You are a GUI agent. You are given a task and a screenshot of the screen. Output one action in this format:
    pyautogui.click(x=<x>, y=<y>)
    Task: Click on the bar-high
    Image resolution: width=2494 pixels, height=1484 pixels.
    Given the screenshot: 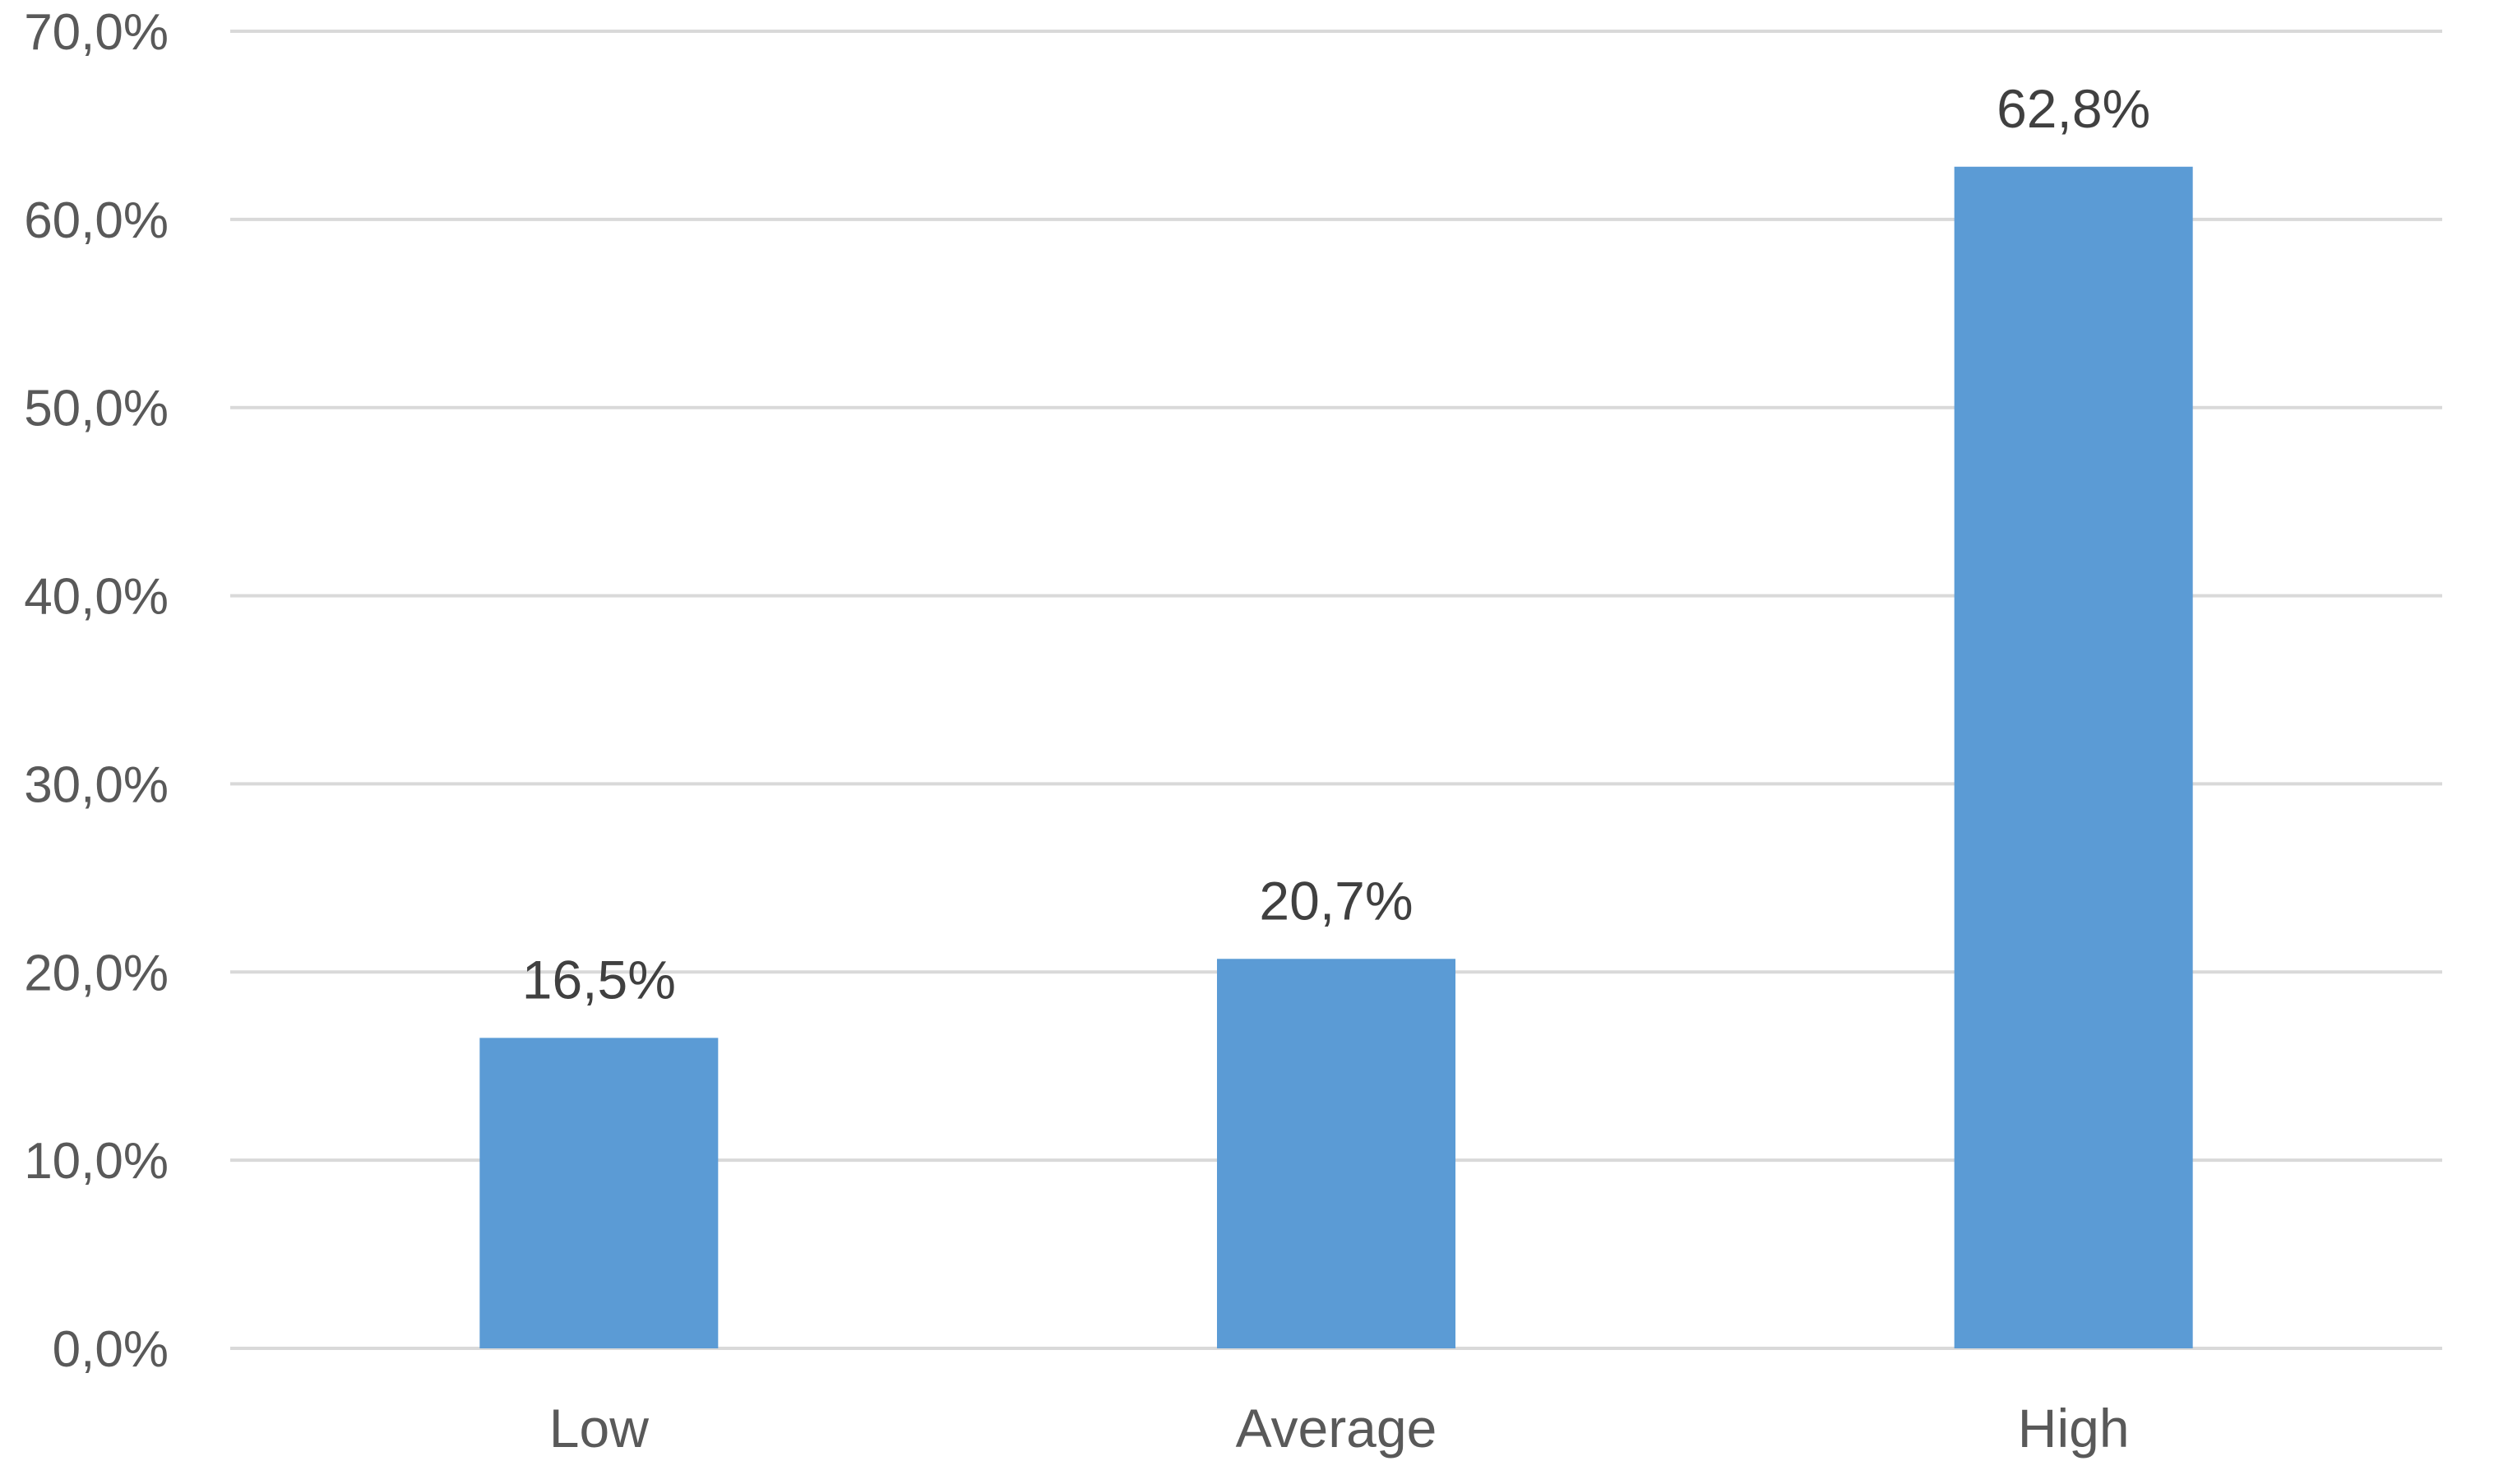 What is the action you would take?
    pyautogui.click(x=2073, y=758)
    